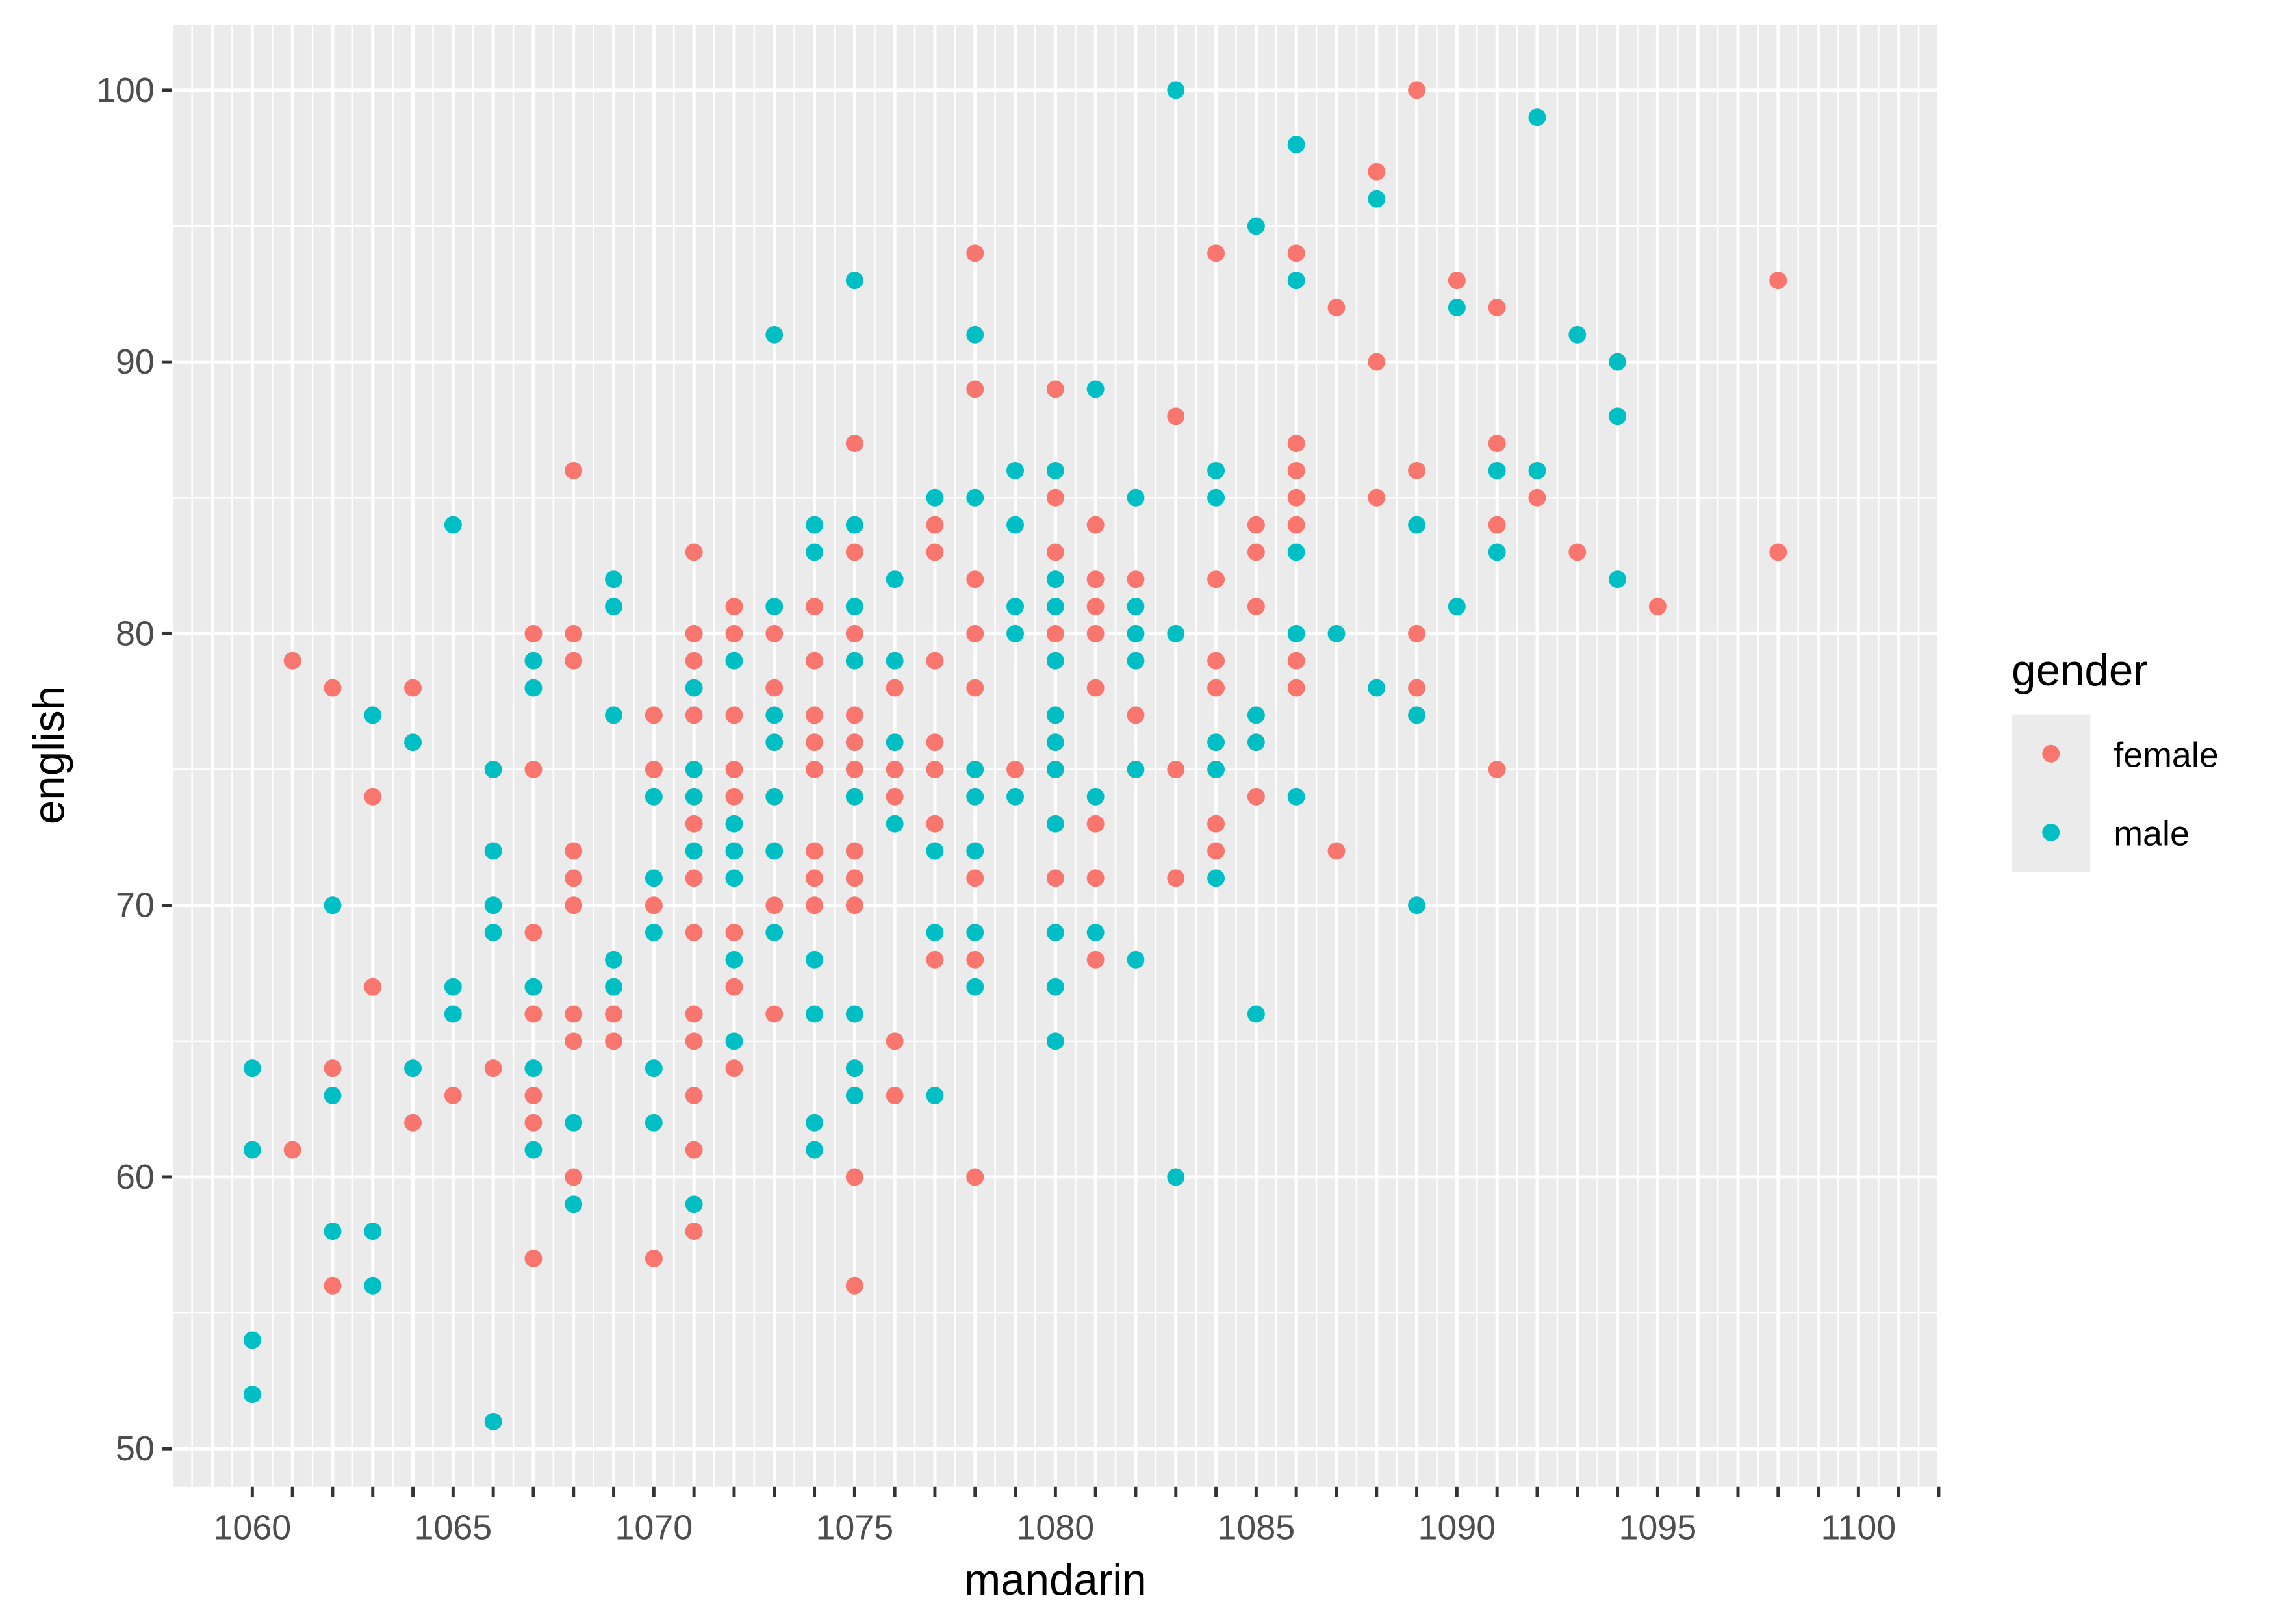 This screenshot has height=1624, width=2274. Describe the element at coordinates (135, 633) in the screenshot. I see `y-tick-label: 80` at that location.